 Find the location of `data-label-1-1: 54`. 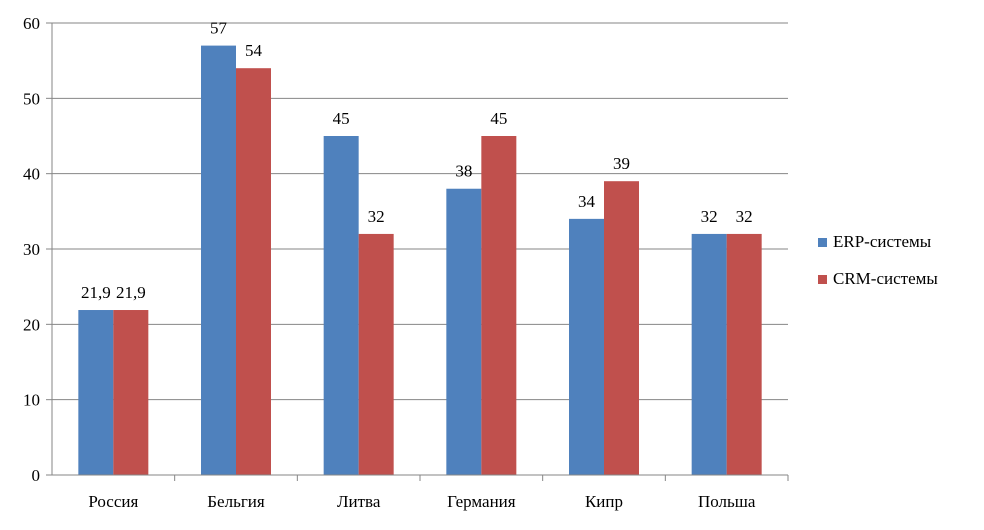

data-label-1-1: 54 is located at coordinates (254, 50).